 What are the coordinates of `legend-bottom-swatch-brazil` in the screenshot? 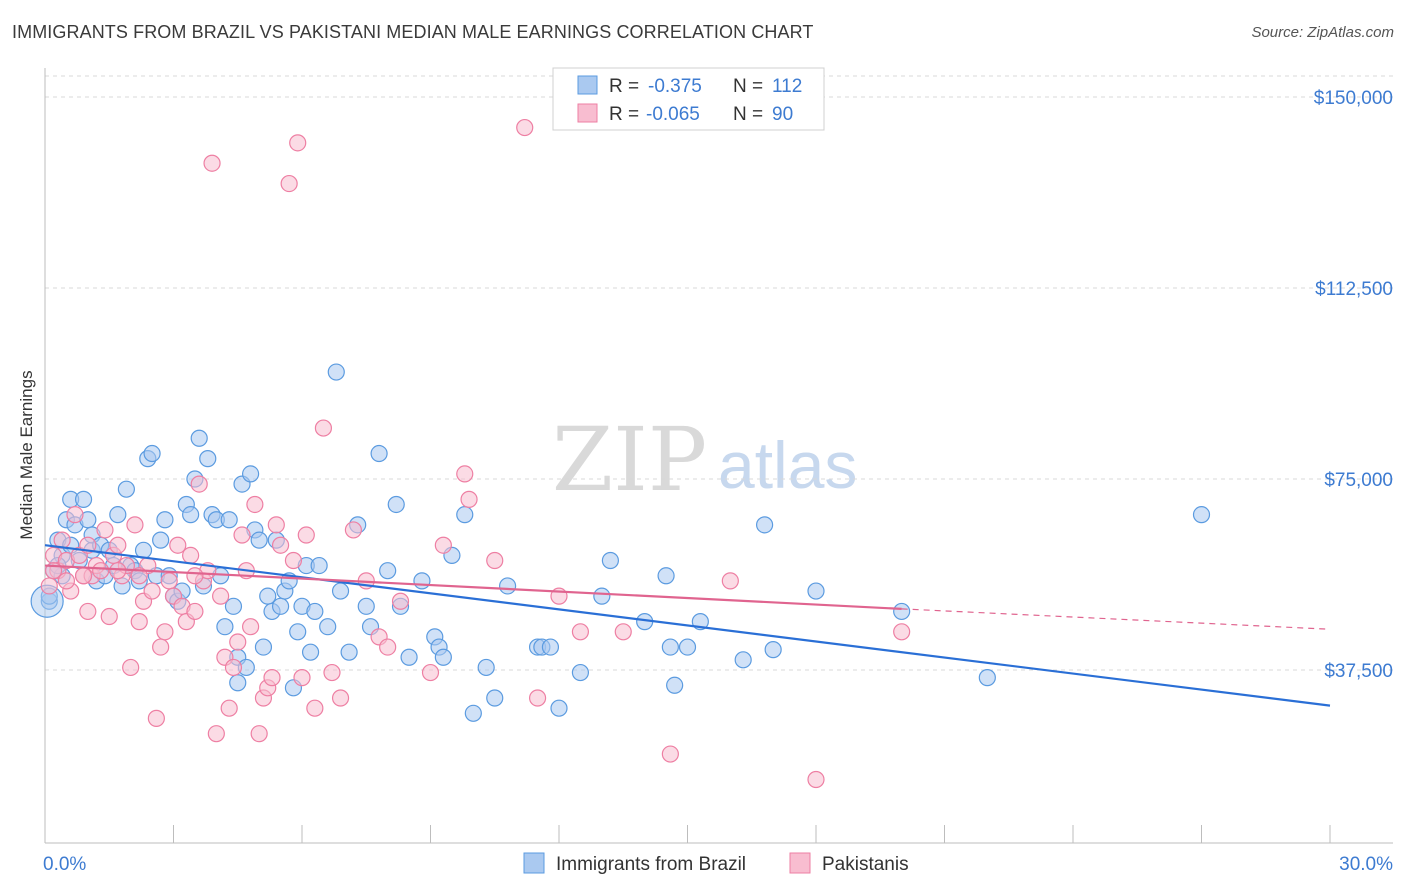 It's located at (534, 863).